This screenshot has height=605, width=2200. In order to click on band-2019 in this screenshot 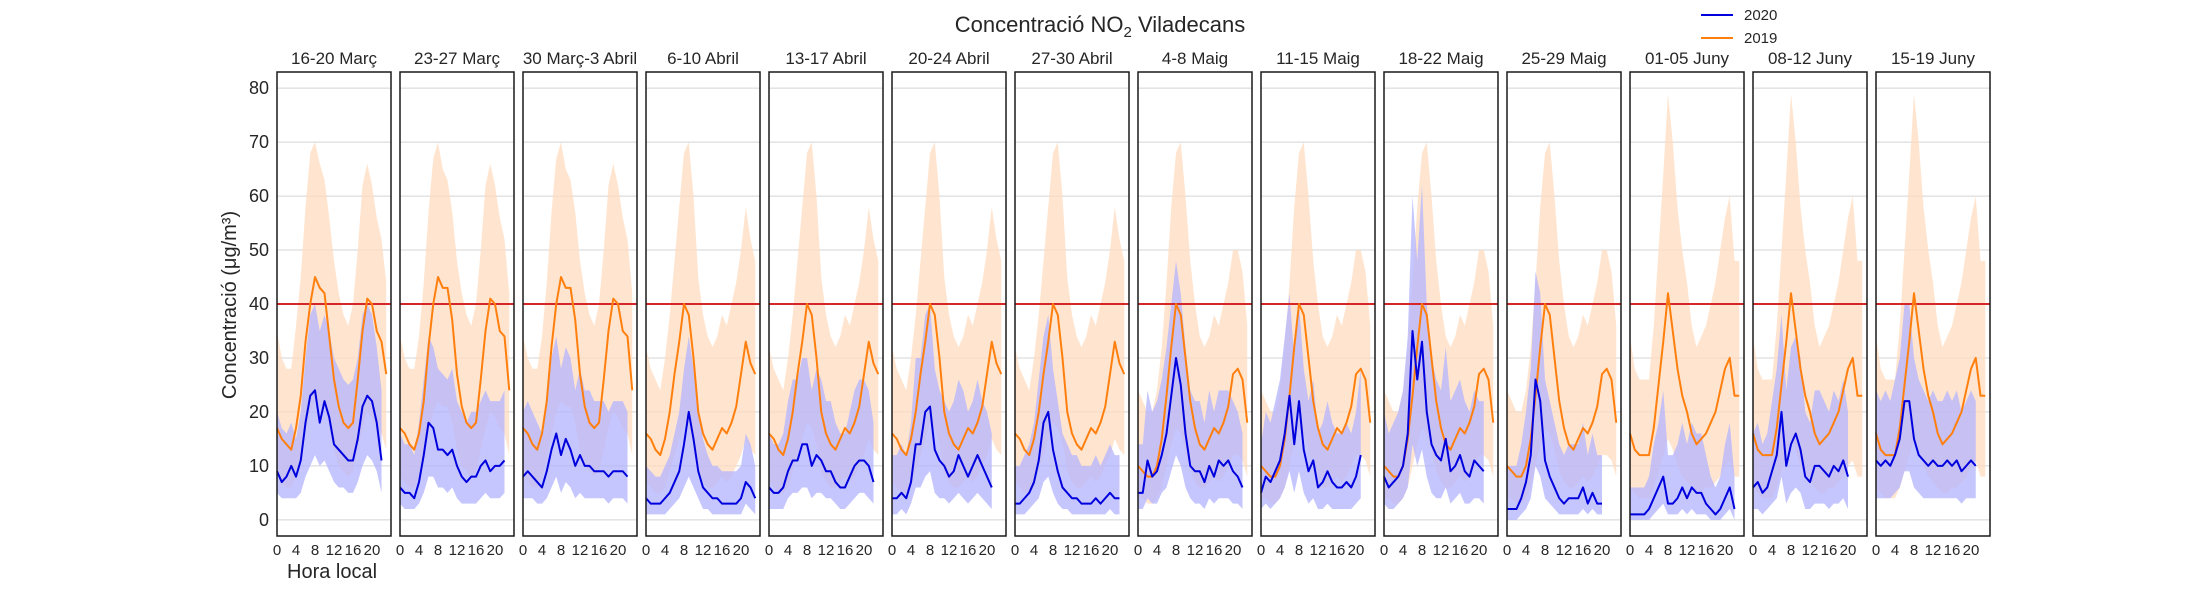, I will do `click(701, 317)`.